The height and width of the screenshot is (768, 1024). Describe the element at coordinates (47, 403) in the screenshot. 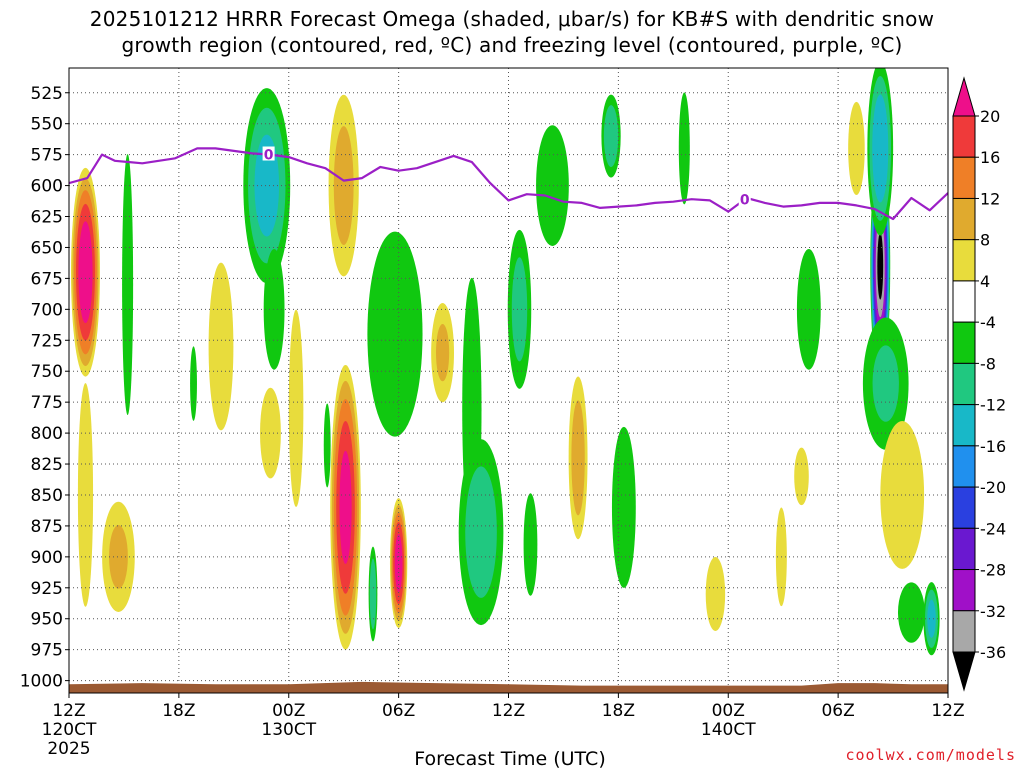

I see `y-tick-label: 775` at that location.